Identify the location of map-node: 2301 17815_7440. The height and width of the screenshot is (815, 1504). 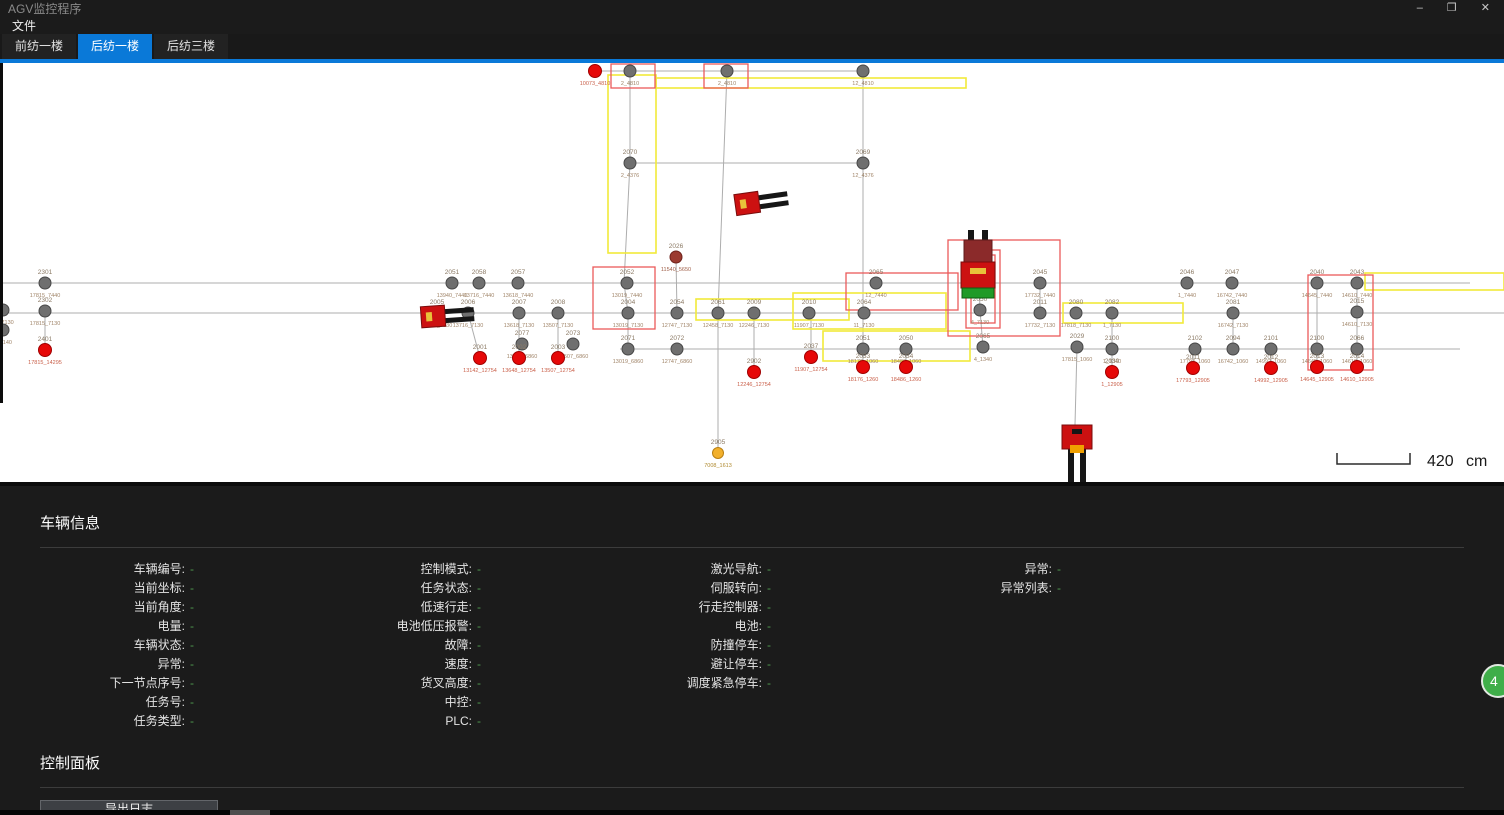
(45, 284).